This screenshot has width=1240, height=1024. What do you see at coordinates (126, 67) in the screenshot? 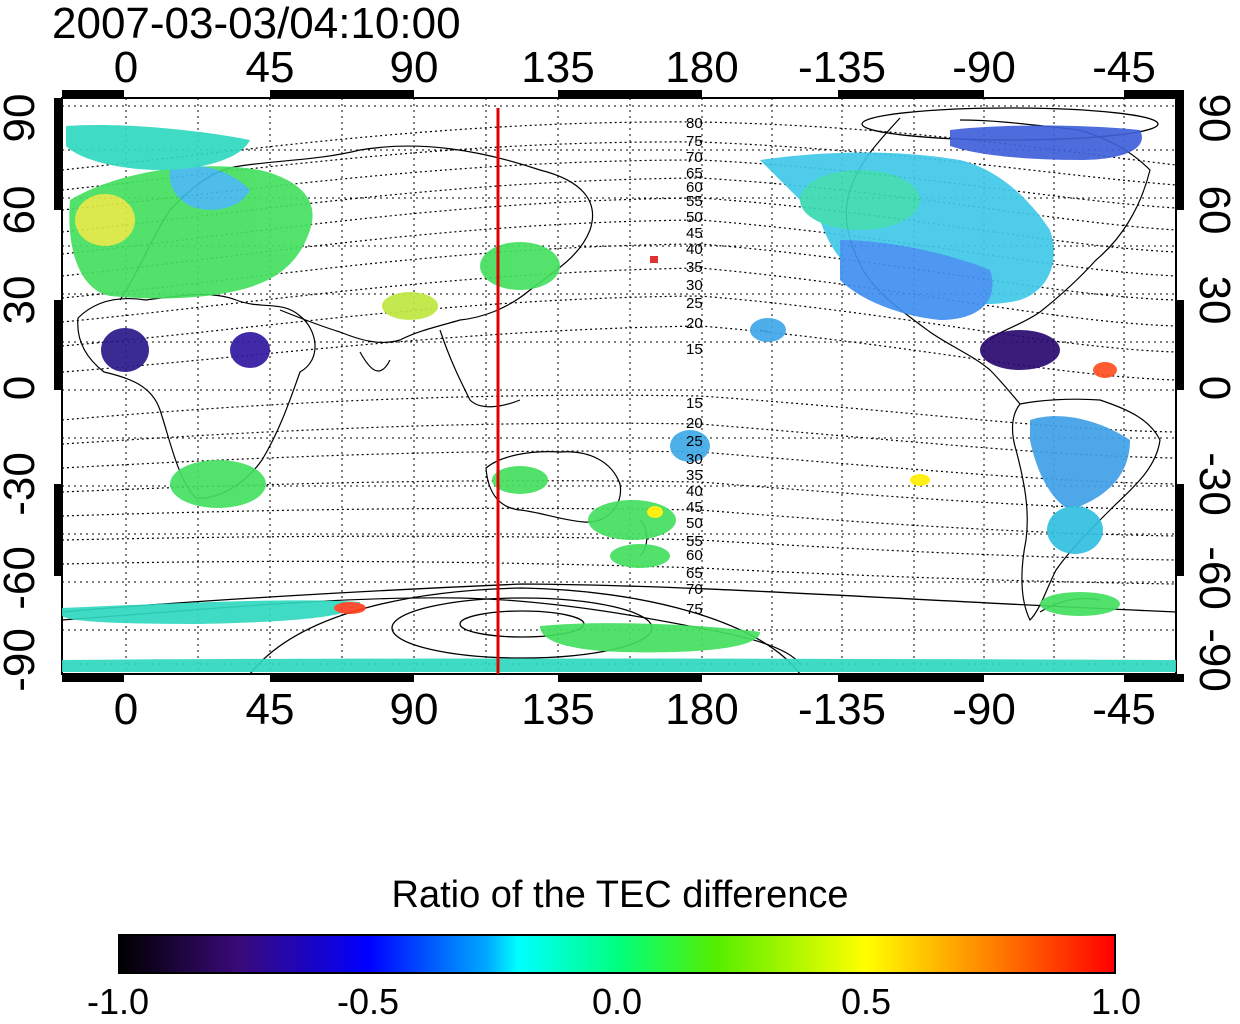
I see `top-lon-tick: 0` at bounding box center [126, 67].